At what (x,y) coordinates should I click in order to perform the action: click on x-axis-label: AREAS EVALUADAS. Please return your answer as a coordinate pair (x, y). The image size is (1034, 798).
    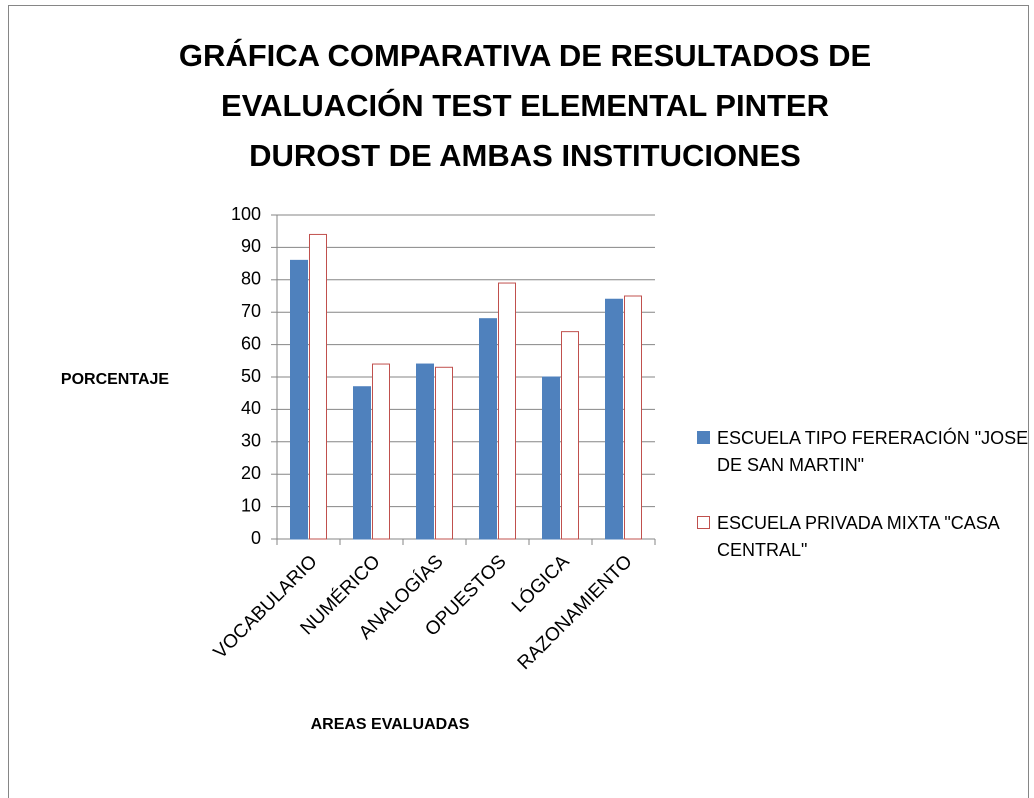
    Looking at the image, I should click on (390, 724).